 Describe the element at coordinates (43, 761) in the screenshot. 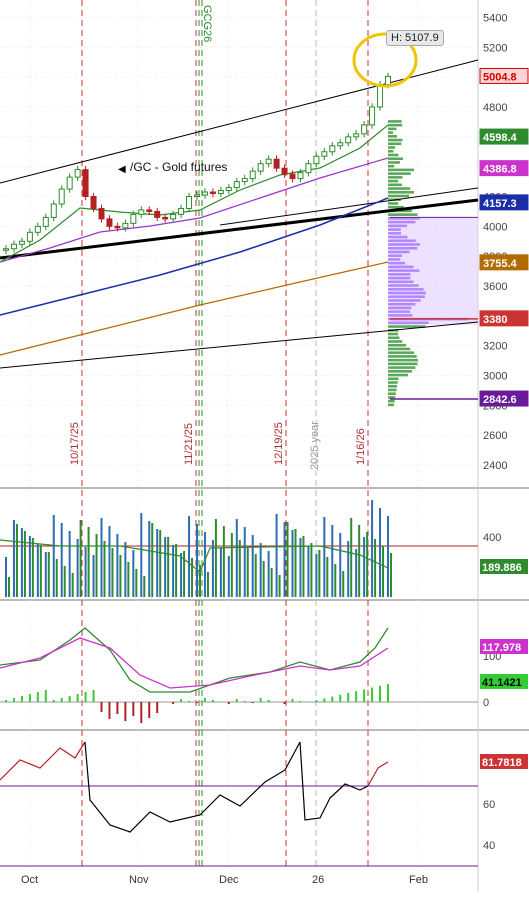

I see `rsi-line-above` at that location.